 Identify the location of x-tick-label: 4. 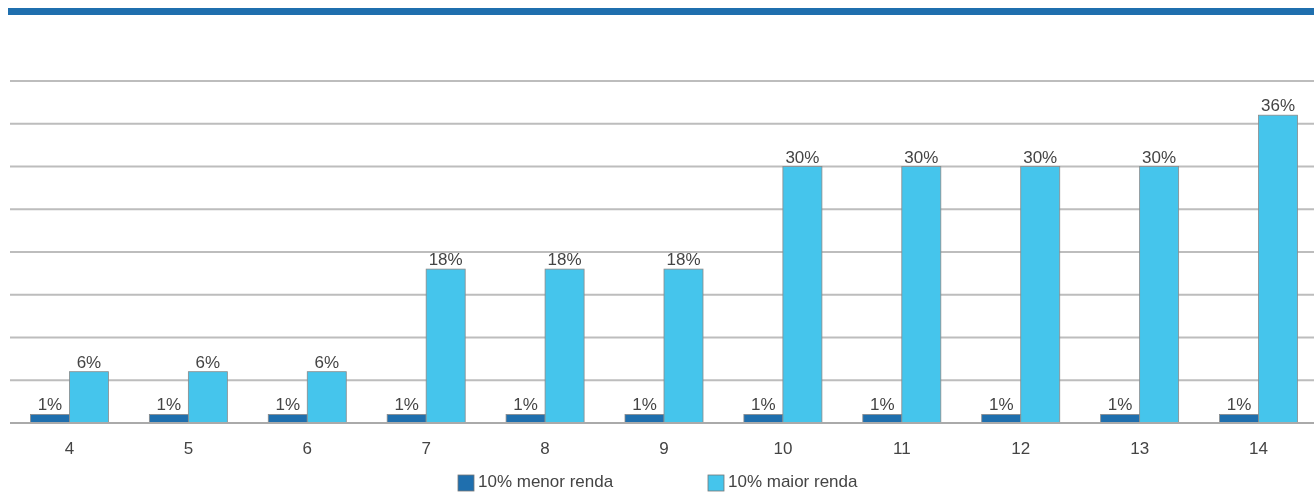
(69, 448).